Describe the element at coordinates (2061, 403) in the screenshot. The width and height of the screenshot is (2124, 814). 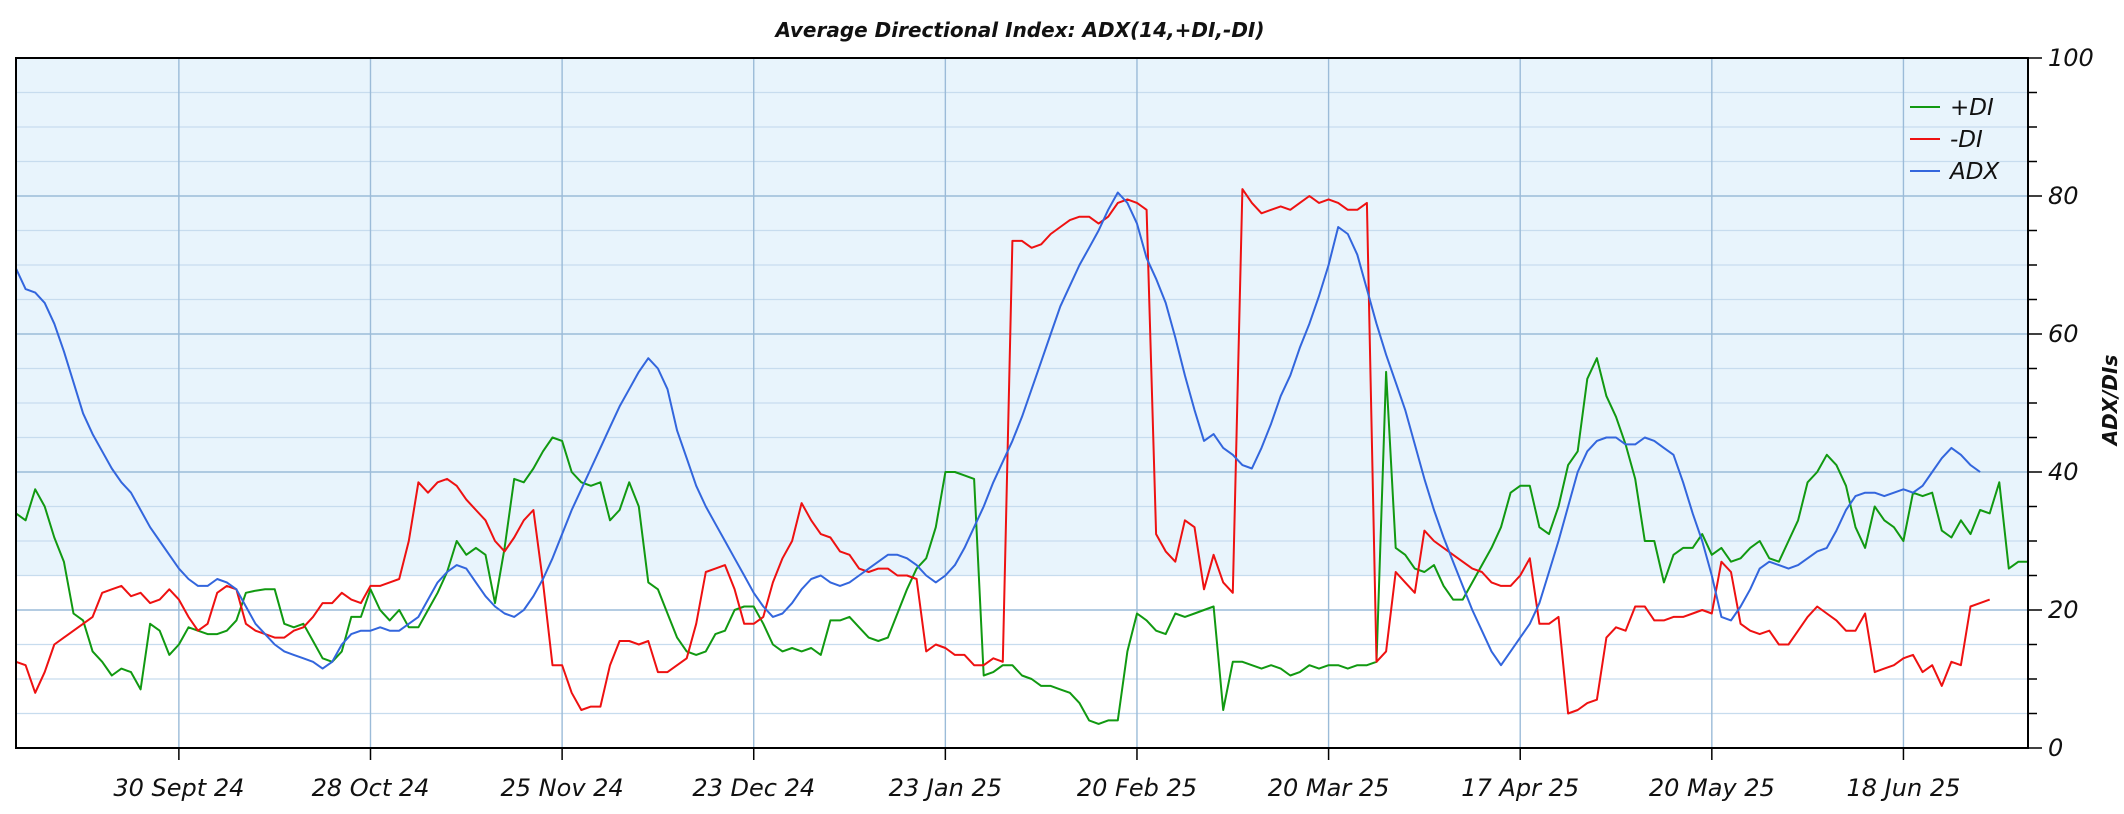
I see `y-axis: 0 20 40 60 80 100` at that location.